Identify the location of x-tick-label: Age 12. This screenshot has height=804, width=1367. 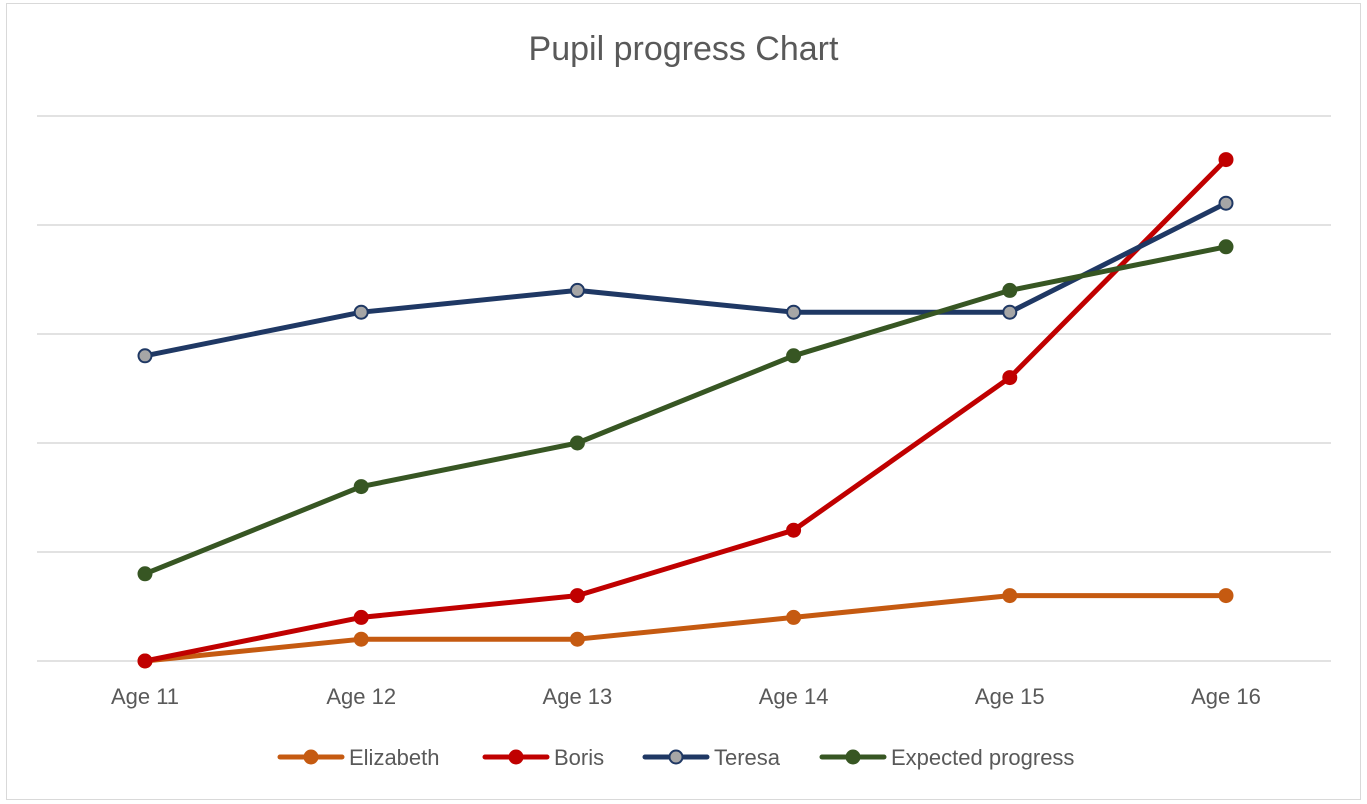
(361, 696).